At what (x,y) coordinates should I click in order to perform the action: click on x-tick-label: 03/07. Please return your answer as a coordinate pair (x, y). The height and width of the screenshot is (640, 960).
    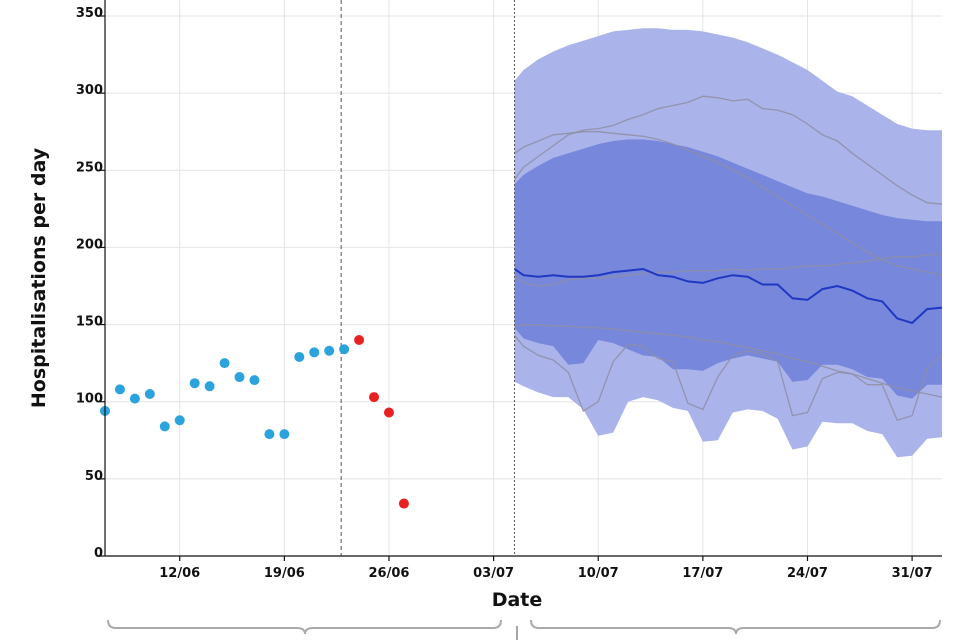
    Looking at the image, I should click on (493, 573).